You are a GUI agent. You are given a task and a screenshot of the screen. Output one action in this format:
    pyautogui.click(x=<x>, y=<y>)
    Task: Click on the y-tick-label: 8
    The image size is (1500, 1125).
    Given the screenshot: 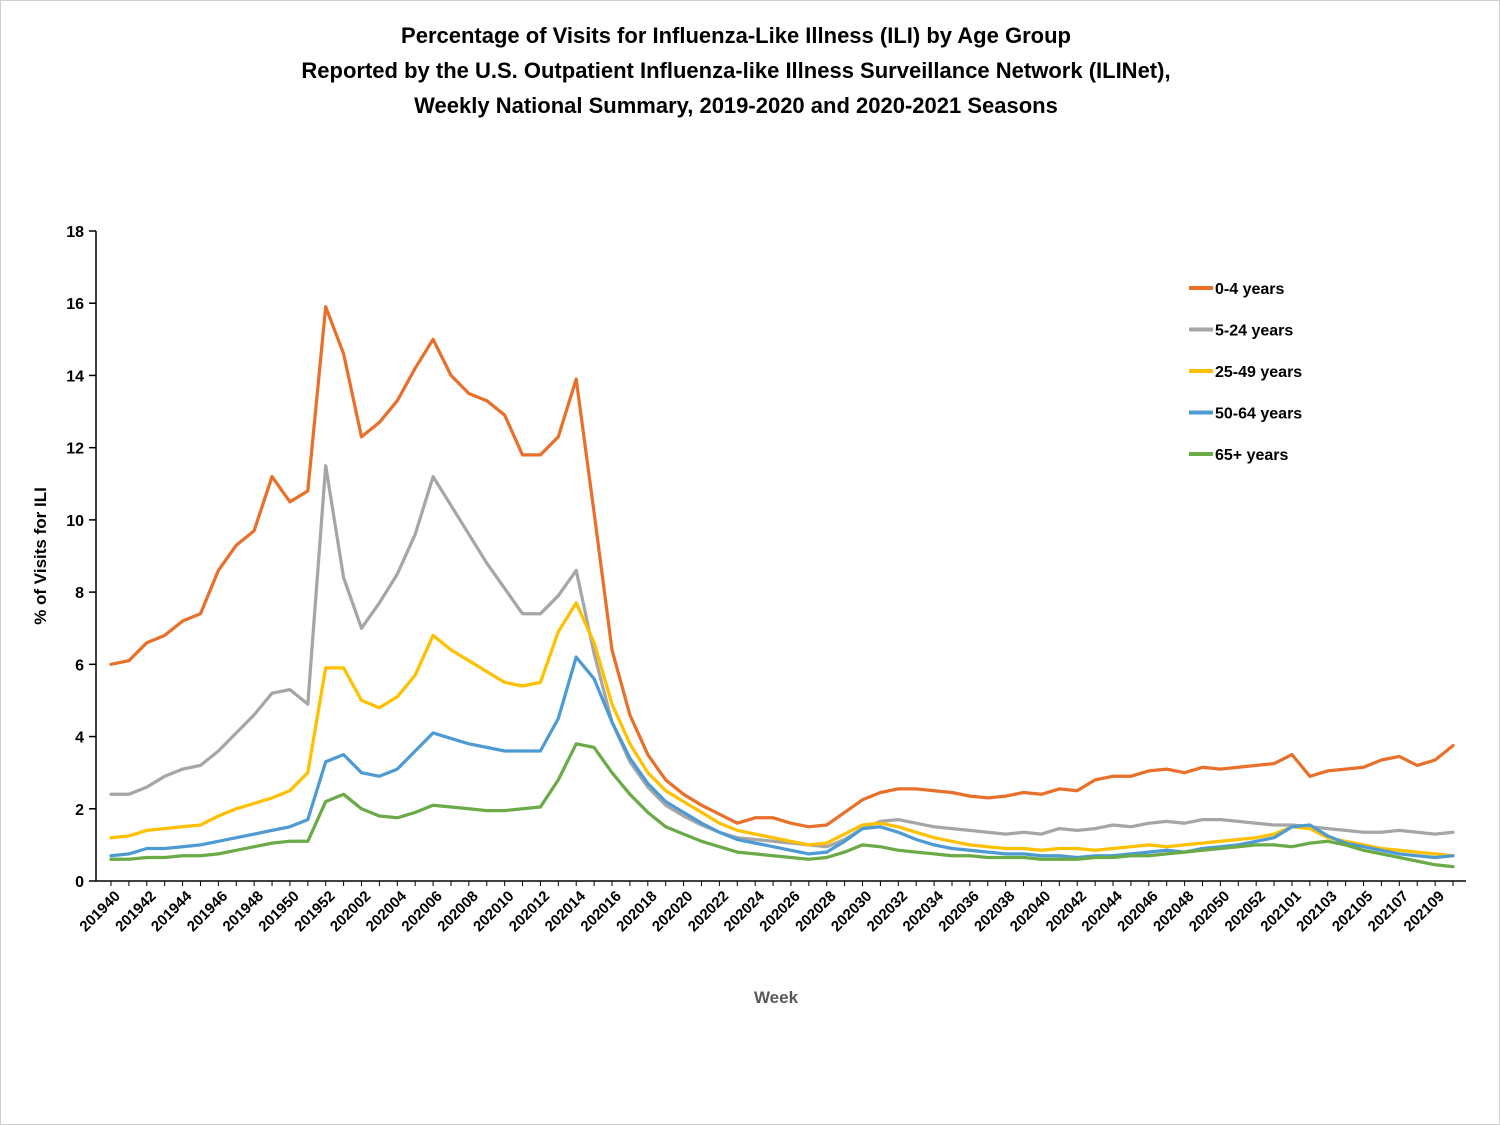 What is the action you would take?
    pyautogui.click(x=79, y=593)
    